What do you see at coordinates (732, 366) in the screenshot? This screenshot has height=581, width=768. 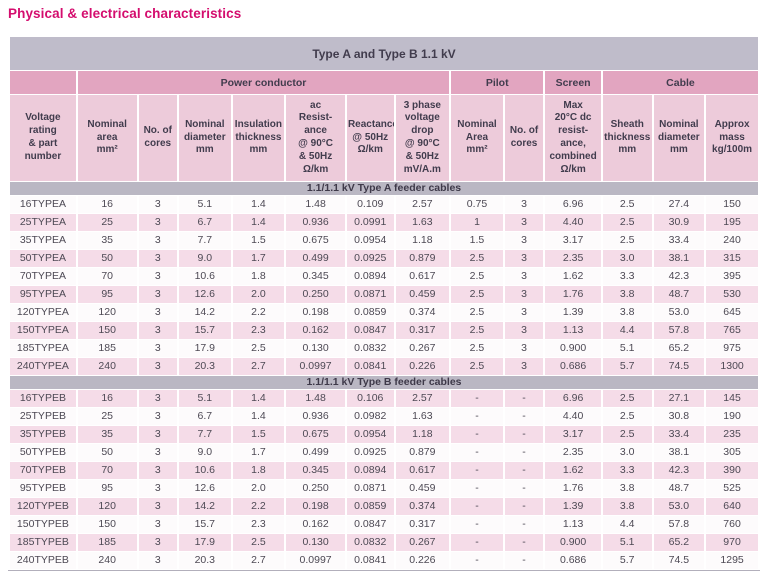 I see `data-cell: 1300` at bounding box center [732, 366].